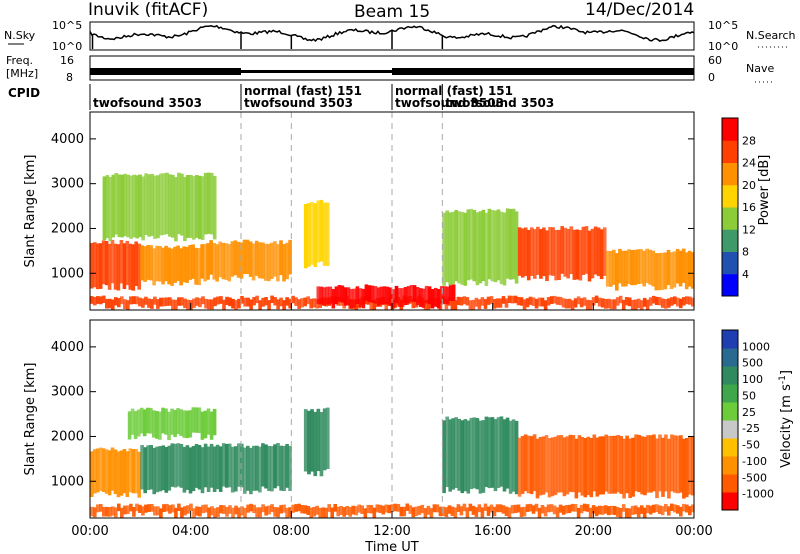 The width and height of the screenshot is (800, 554). Describe the element at coordinates (747, 420) in the screenshot. I see `velocity-colorbar: 1000 500 100 50 25 -25 -50 -100 -500 -1000` at that location.